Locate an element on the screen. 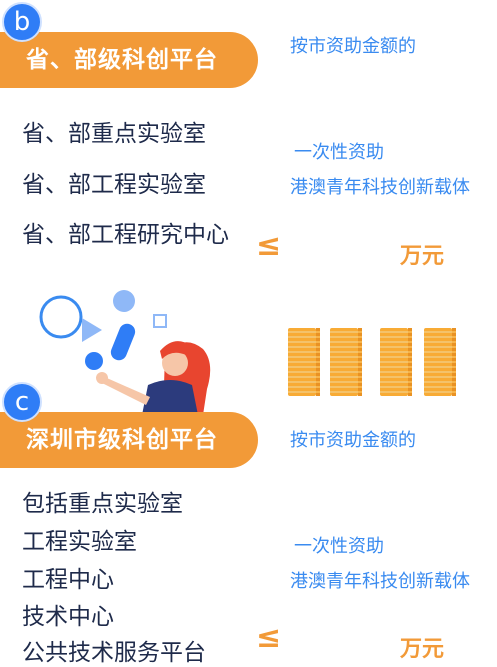 This screenshot has height=667, width=497. section-c-item-1: 包括重点实验室 is located at coordinates (102, 504).